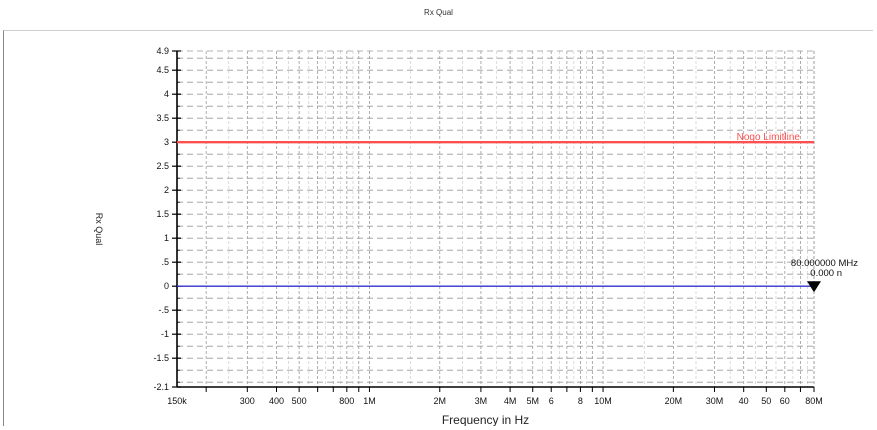  What do you see at coordinates (580, 401) in the screenshot?
I see `x-tick-label: 8` at bounding box center [580, 401].